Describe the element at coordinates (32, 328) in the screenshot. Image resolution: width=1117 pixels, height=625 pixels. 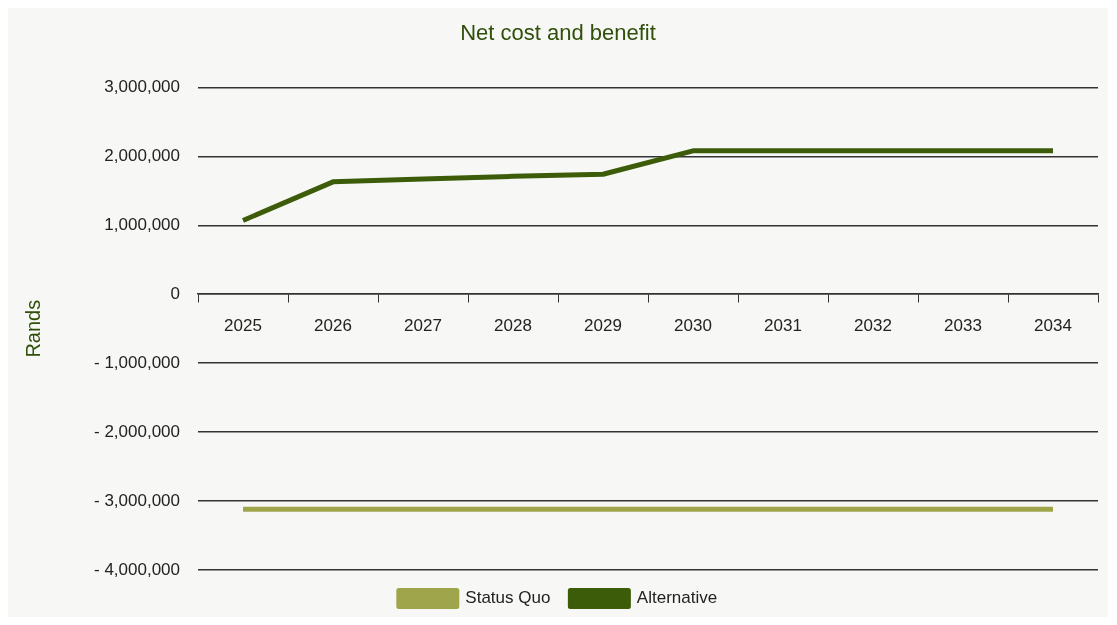
I see `y-axis-title: Rands` at that location.